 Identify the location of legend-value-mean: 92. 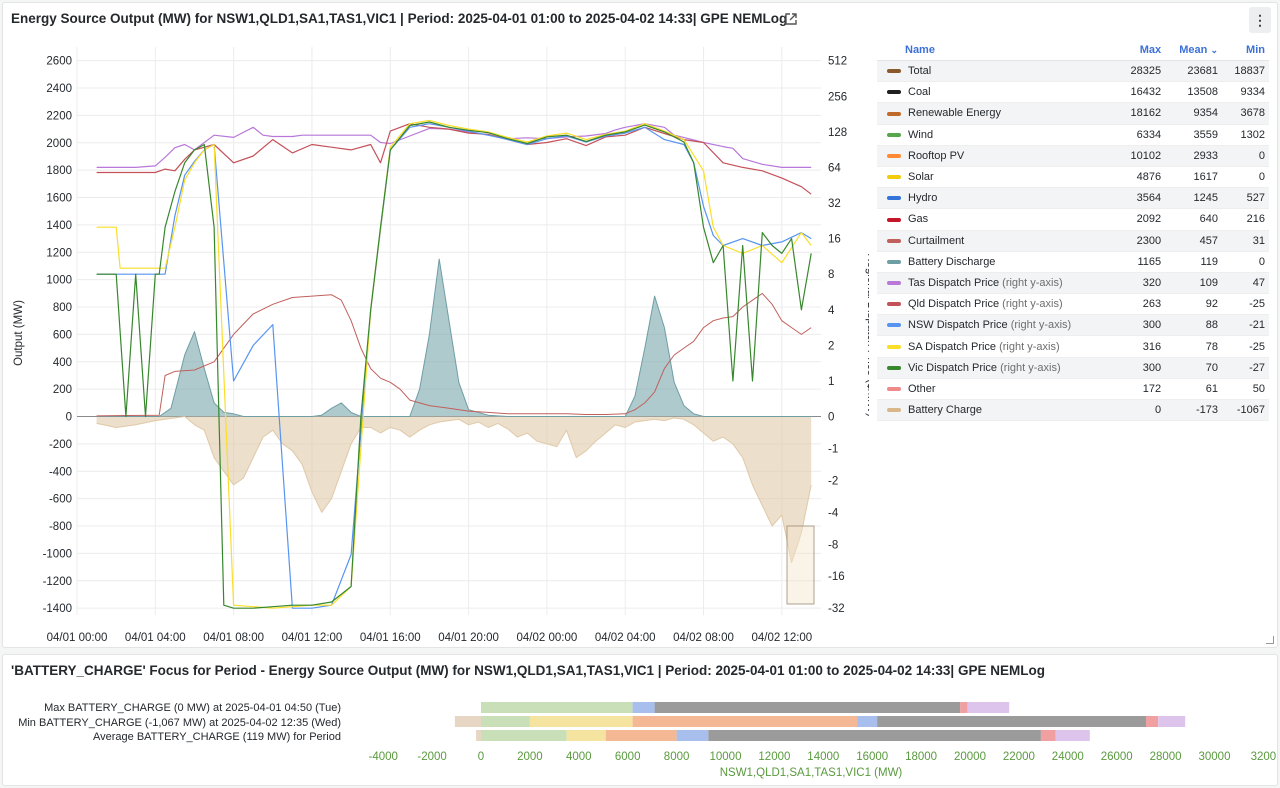
(1193, 304).